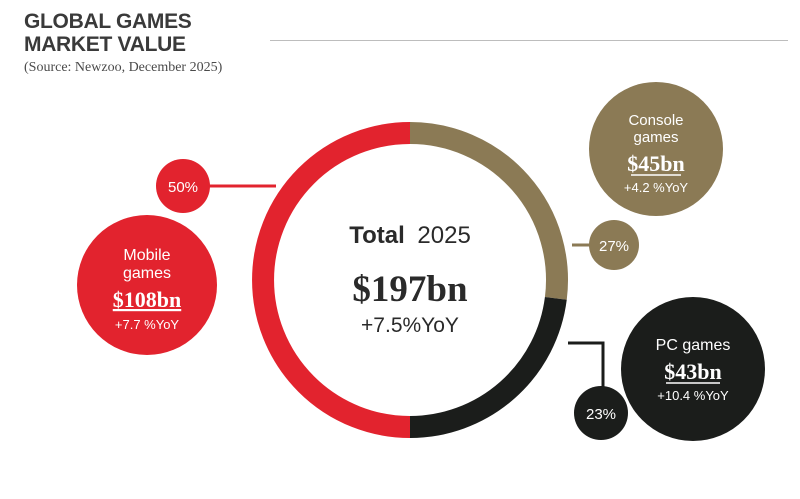 This screenshot has width=800, height=499. What do you see at coordinates (693, 395) in the screenshot?
I see `pc-yoy-label: +10.4 %YoY` at bounding box center [693, 395].